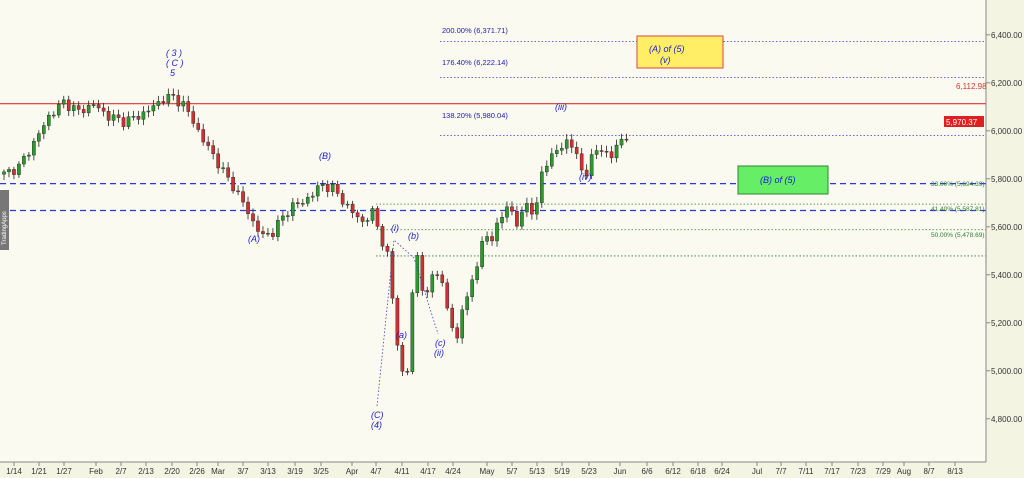  I want to click on y-tick-label: 6,400.00, so click(1007, 35).